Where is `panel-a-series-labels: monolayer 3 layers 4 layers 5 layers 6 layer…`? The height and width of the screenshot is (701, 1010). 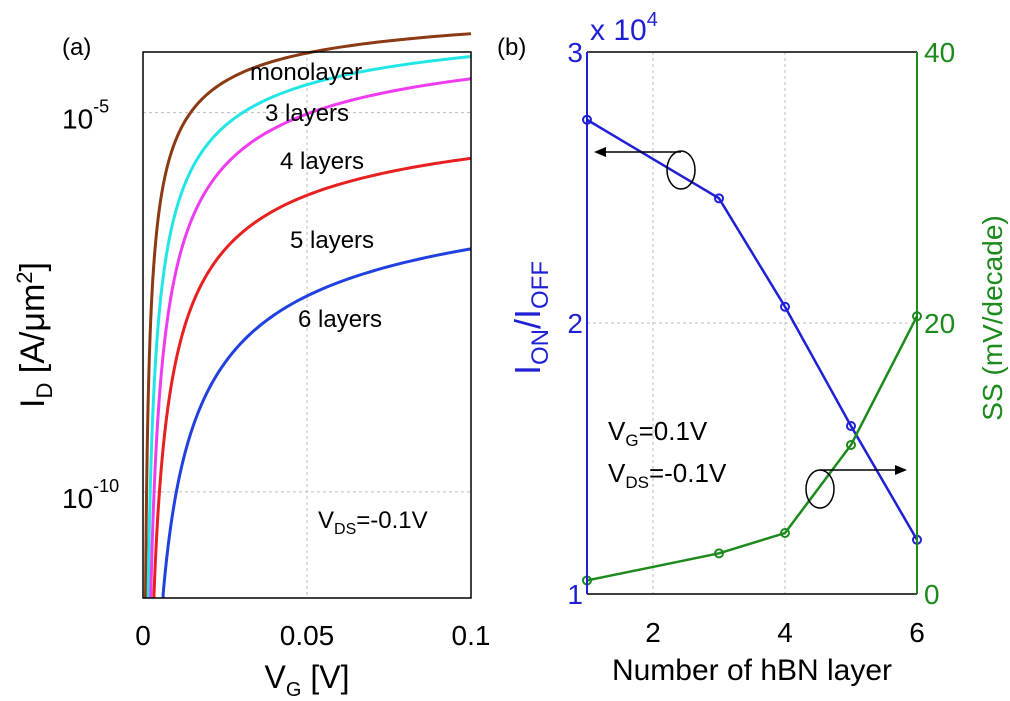 panel-a-series-labels: monolayer 3 layers 4 layers 5 layers 6 layer… is located at coordinates (316, 196).